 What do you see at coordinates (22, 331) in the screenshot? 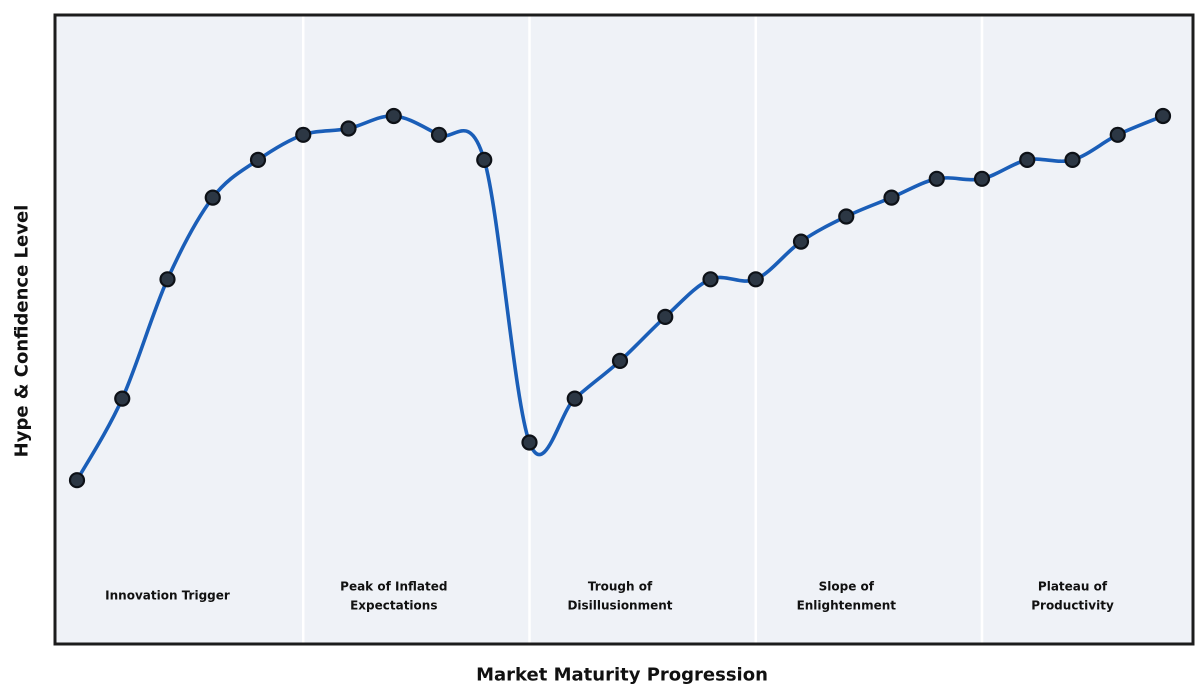
I see `y-axis-title: Hype & Confidence Level` at bounding box center [22, 331].